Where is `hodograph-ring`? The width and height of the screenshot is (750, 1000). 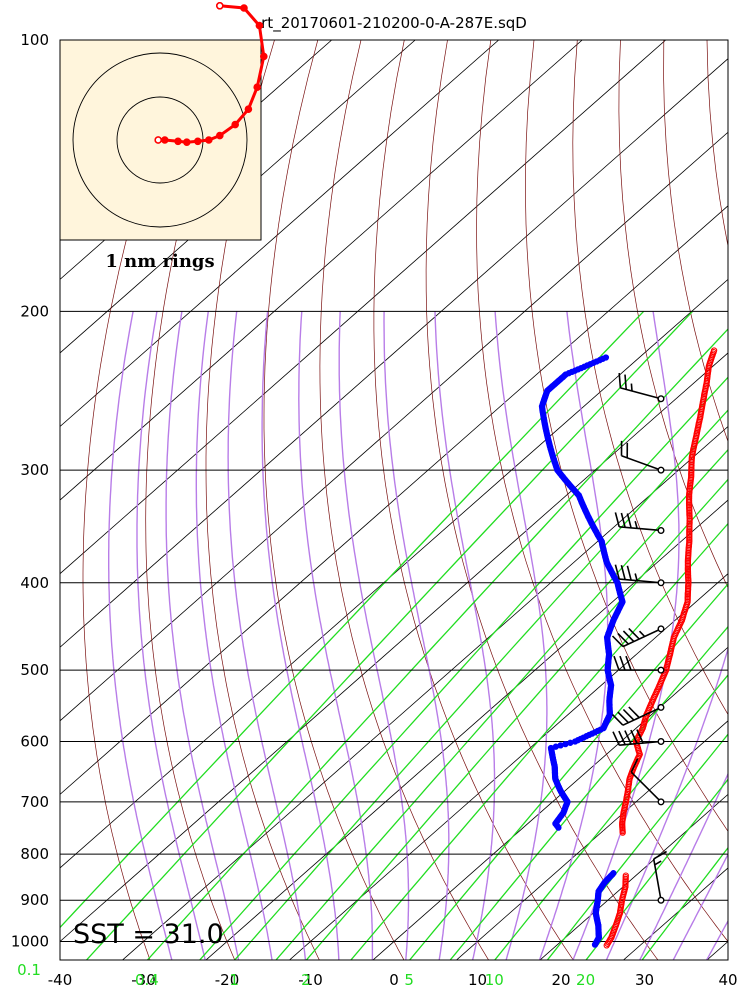 hodograph-ring is located at coordinates (160, 140).